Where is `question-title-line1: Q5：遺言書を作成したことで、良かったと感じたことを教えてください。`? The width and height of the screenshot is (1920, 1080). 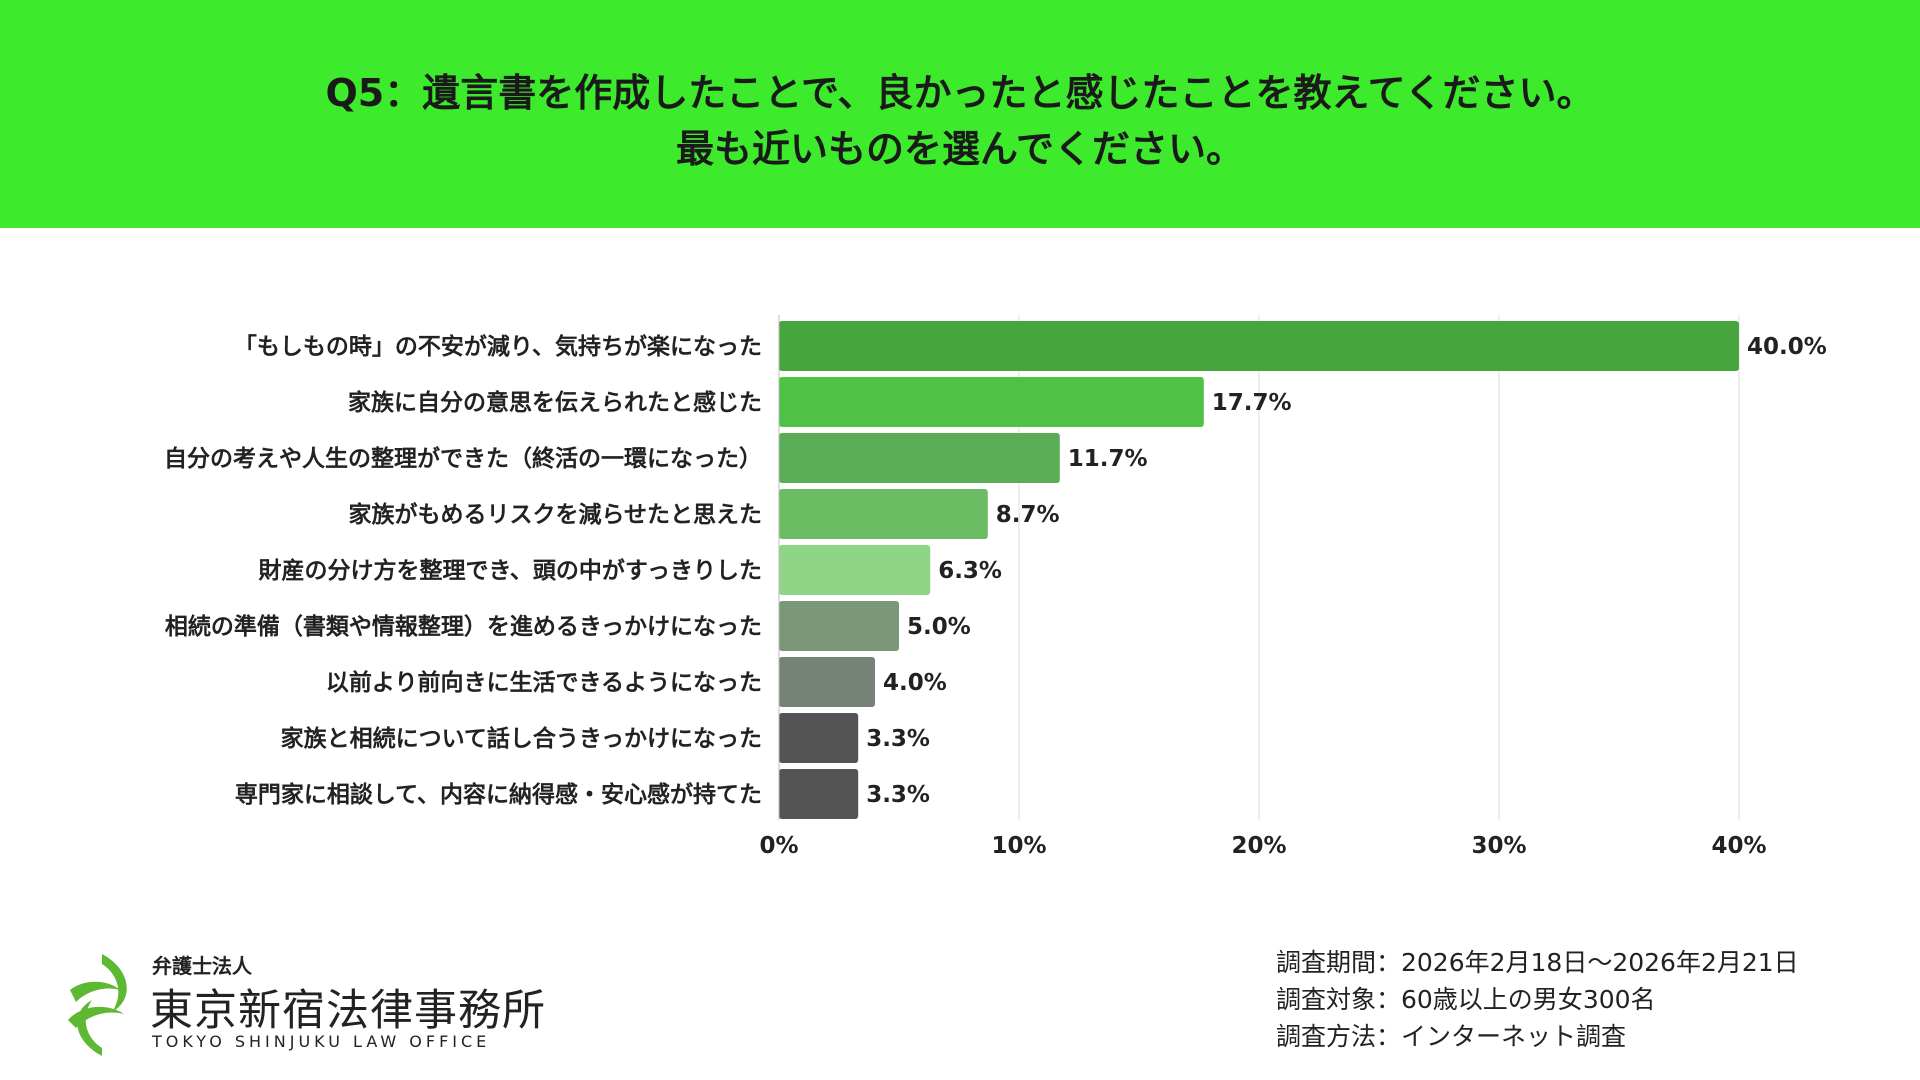
question-title-line1: Q5：遺言書を作成したことで、良かったと感じたことを教えてください。 is located at coordinates (960, 93).